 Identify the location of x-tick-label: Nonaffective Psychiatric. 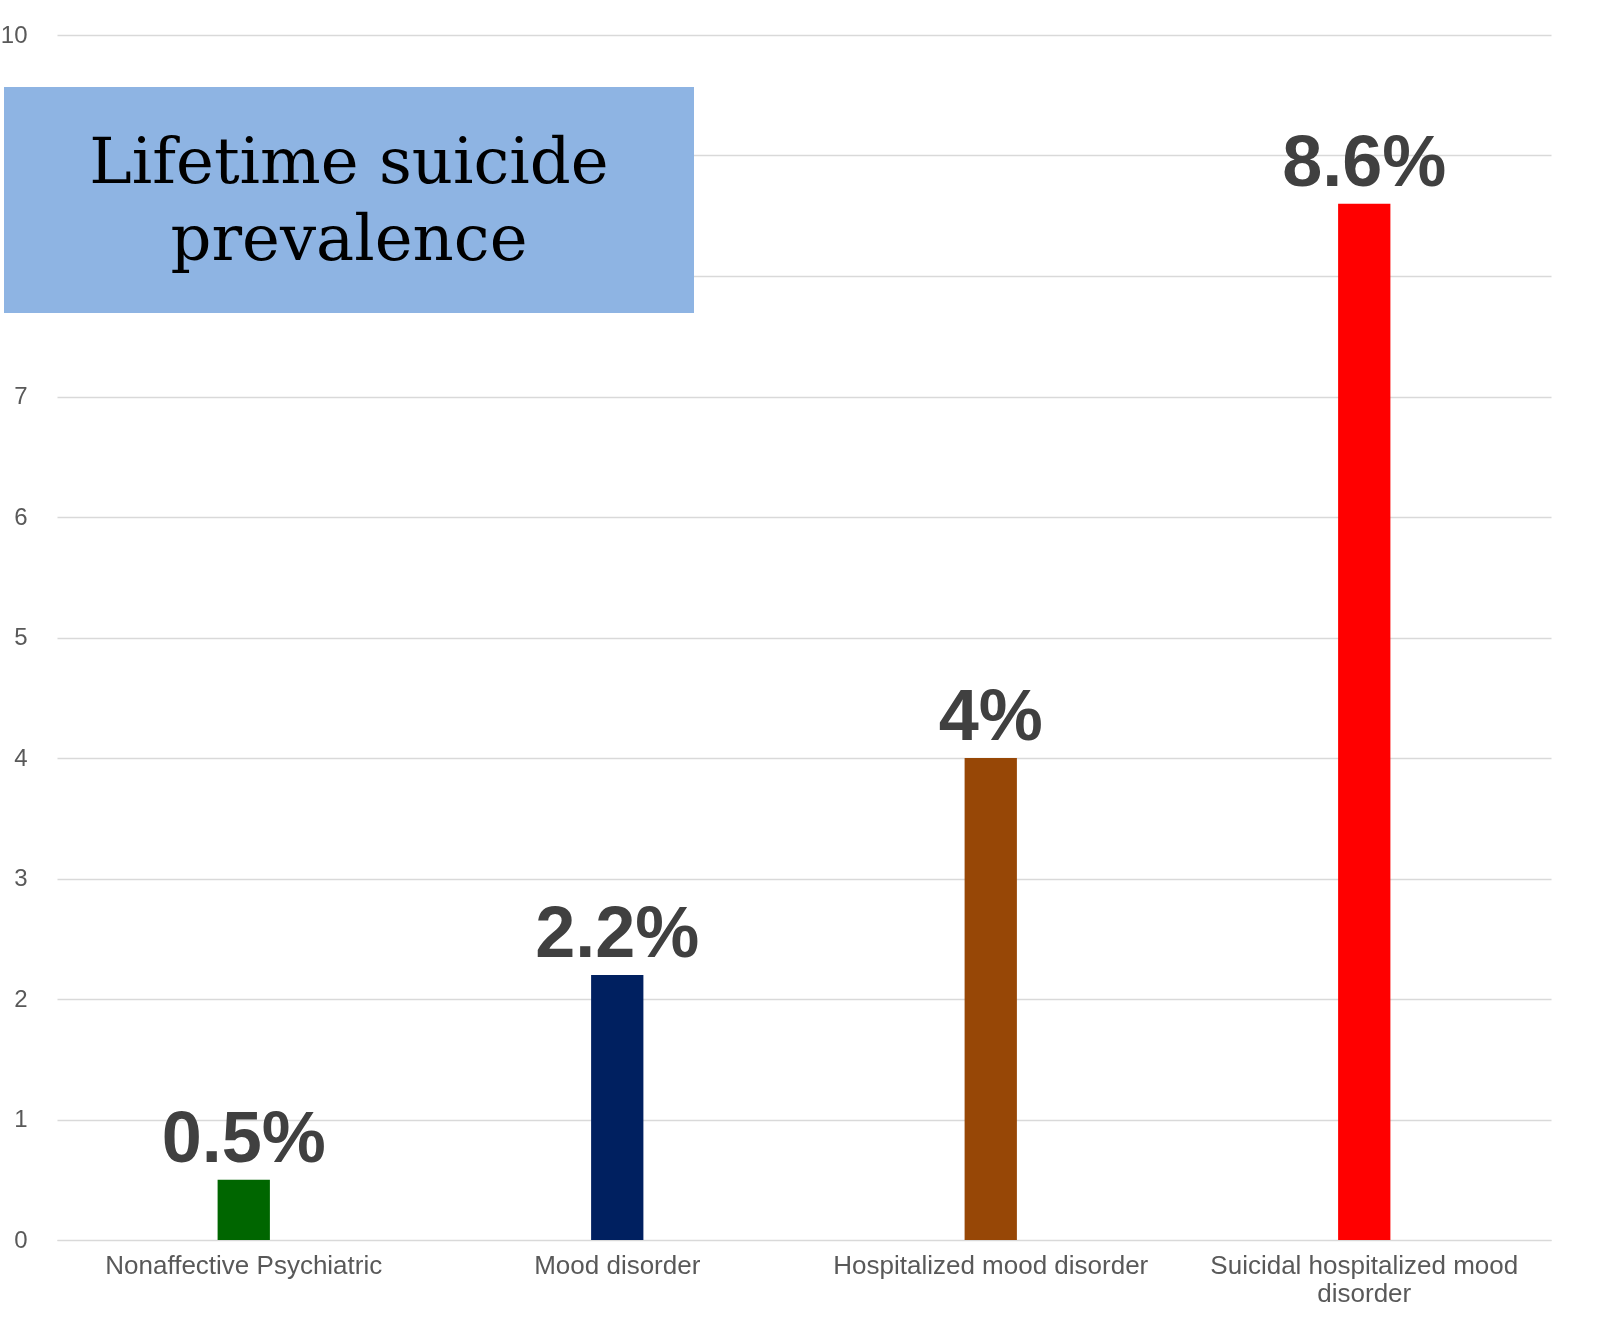
(244, 1264).